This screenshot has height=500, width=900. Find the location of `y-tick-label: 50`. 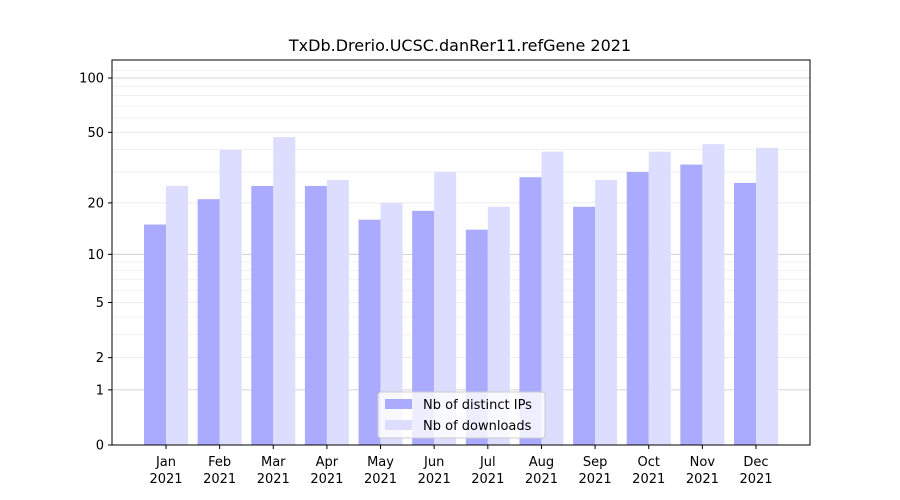

y-tick-label: 50 is located at coordinates (95, 133).